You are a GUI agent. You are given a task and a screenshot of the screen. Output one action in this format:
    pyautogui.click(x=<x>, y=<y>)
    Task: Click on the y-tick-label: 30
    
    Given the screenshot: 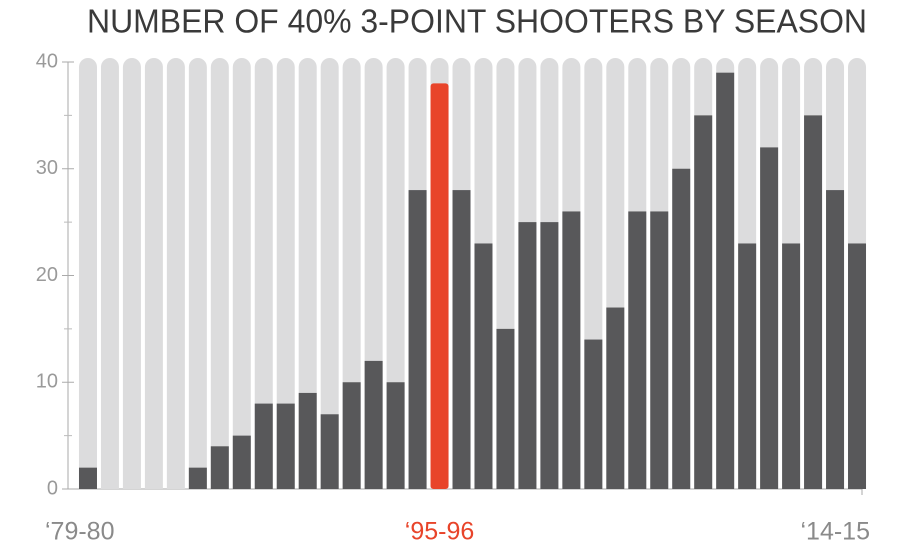 What is the action you would take?
    pyautogui.click(x=47, y=168)
    